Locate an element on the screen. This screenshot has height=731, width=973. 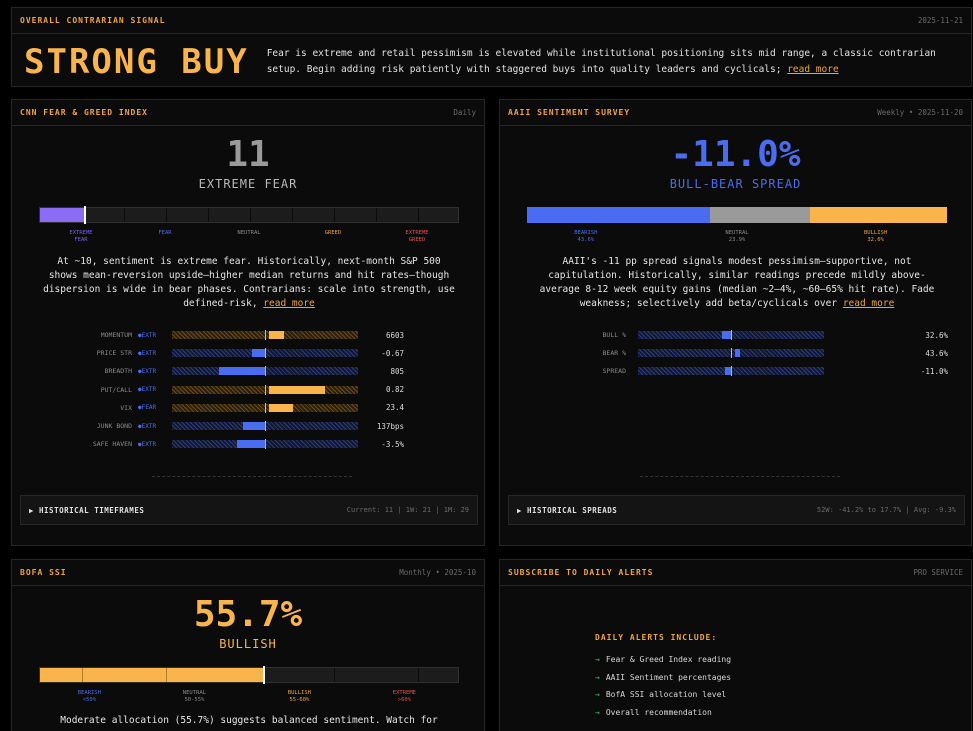
metric-row: SPREAD -11.0% is located at coordinates (757, 371).